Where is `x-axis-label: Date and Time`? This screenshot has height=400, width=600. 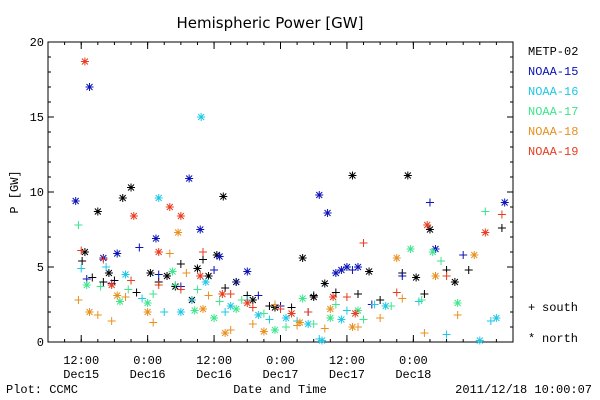
x-axis-label: Date and Time is located at coordinates (280, 390).